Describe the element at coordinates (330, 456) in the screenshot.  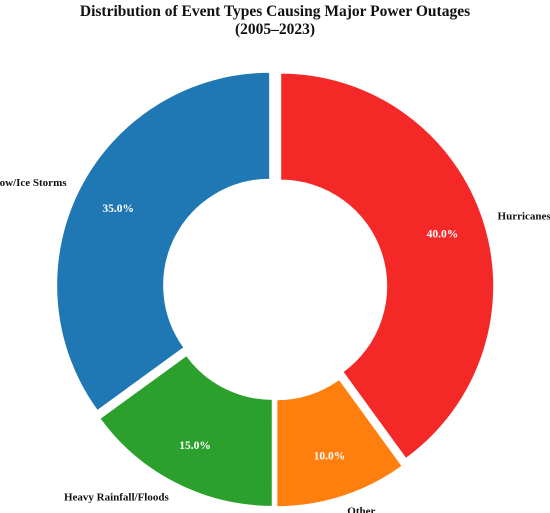
I see `pct-label-other: 10.0%` at that location.